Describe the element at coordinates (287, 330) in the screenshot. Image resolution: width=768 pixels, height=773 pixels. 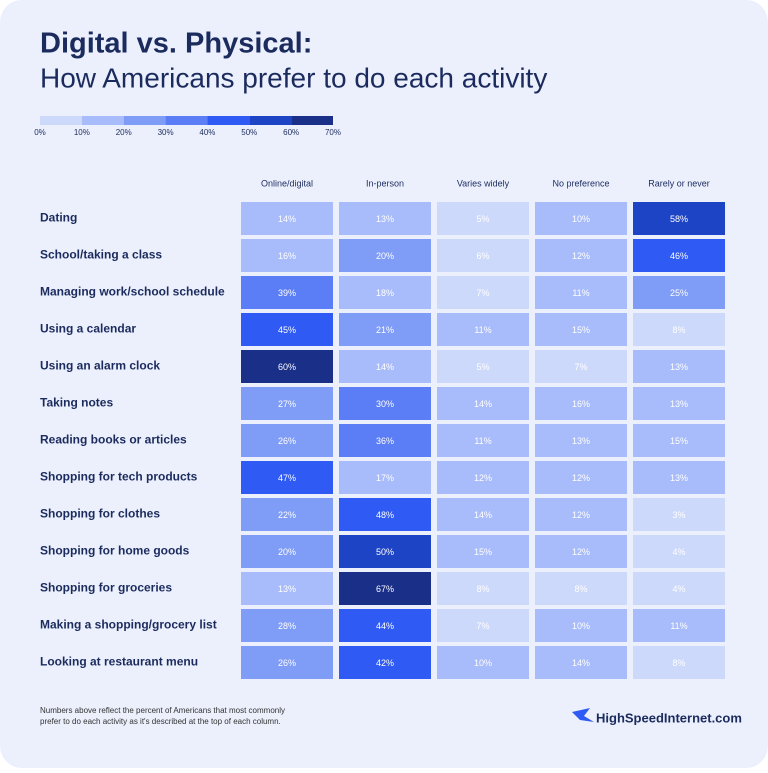
I see `cell-label: 45%` at that location.